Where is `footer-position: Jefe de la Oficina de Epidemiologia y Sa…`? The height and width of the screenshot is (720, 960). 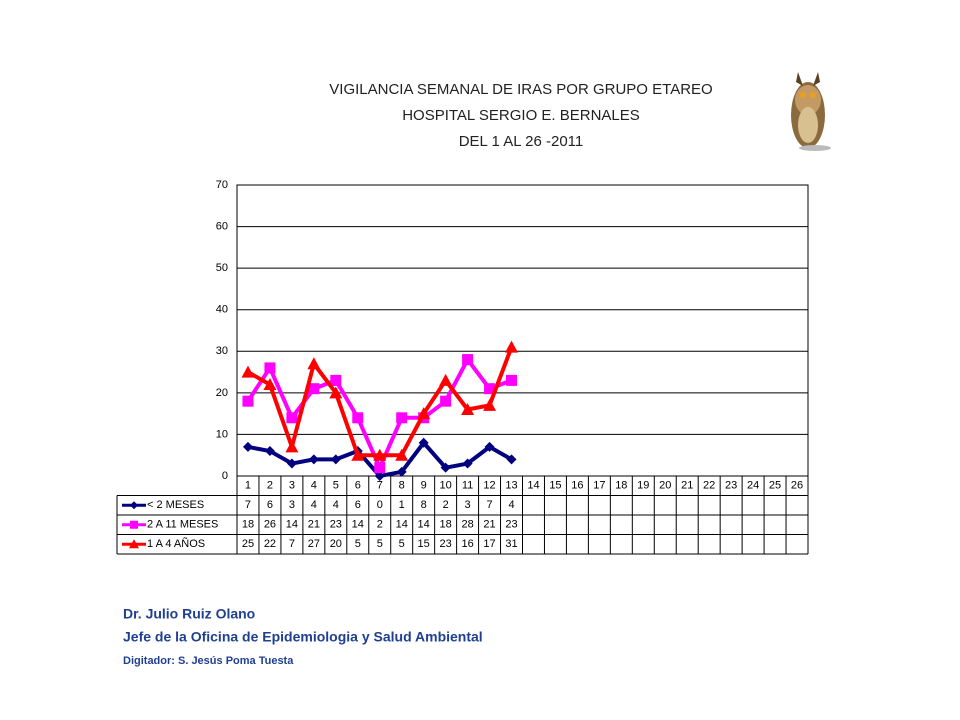
footer-position: Jefe de la Oficina de Epidemiologia y Sa… is located at coordinates (303, 637).